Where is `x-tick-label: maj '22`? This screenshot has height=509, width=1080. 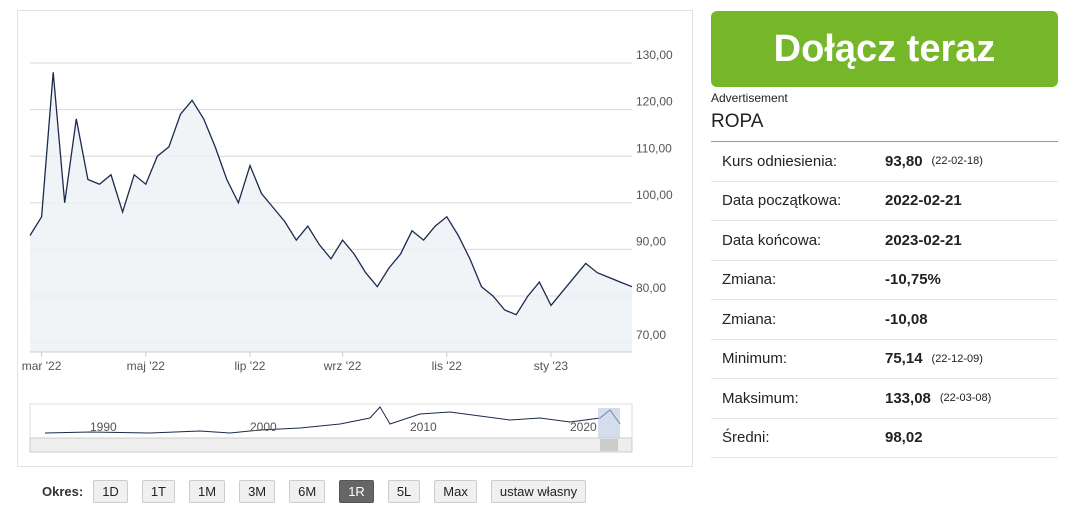
x-tick-label: maj '22 is located at coordinates (146, 366).